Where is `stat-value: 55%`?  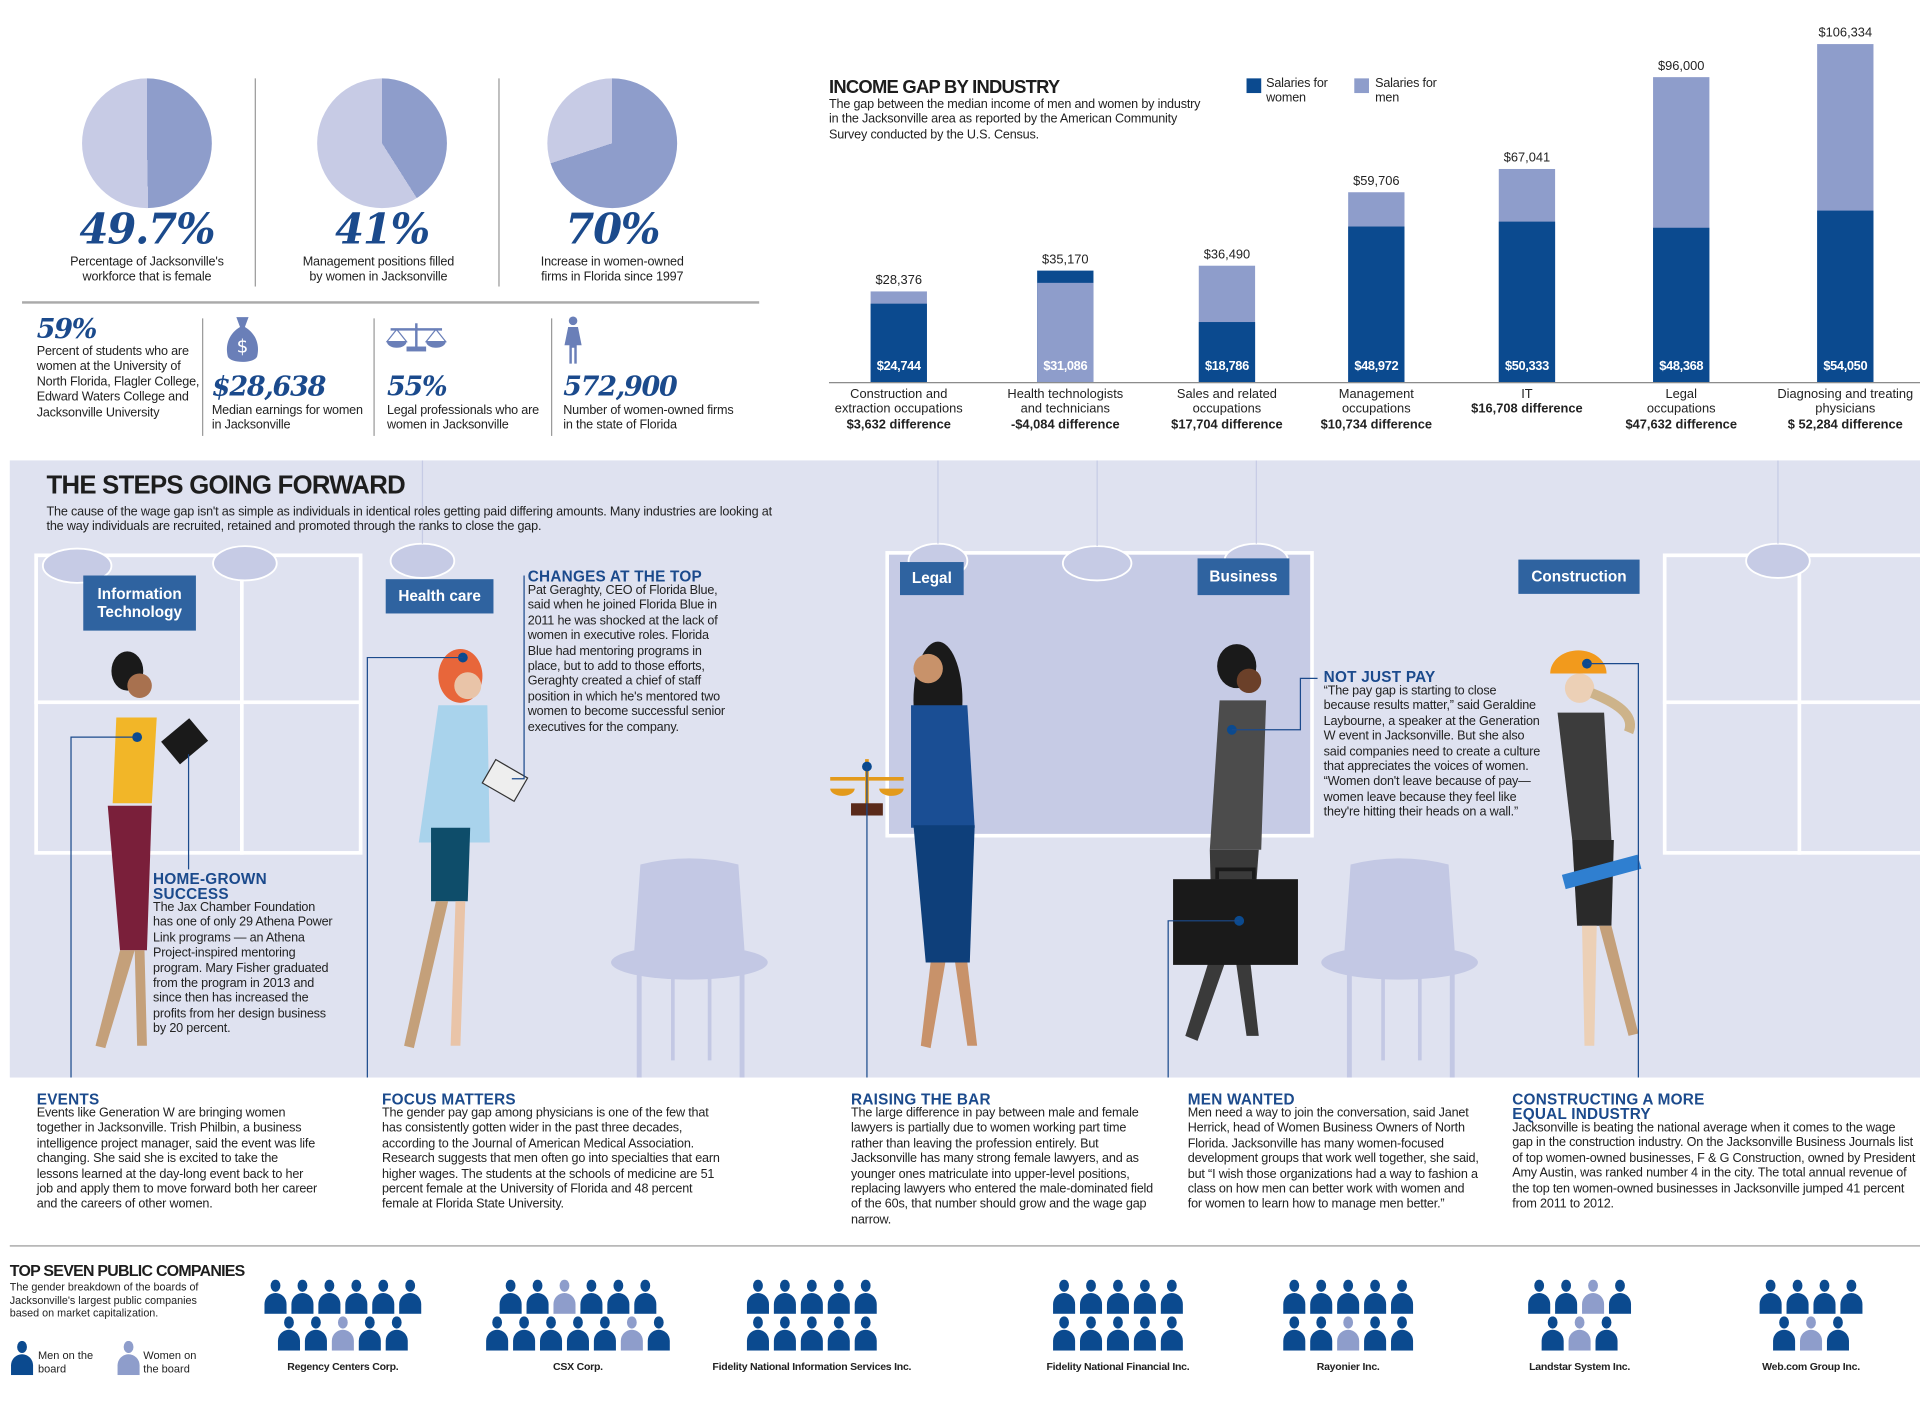
stat-value: 55% is located at coordinates (417, 387).